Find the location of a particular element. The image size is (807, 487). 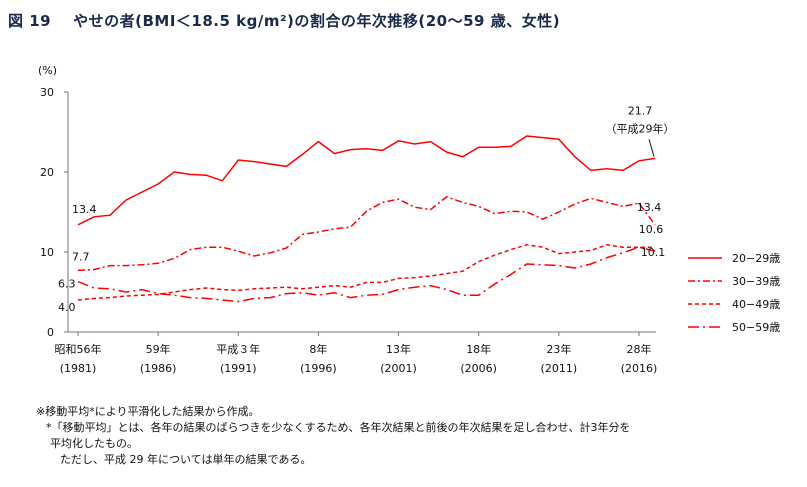

data-label: 21.7 is located at coordinates (640, 110).